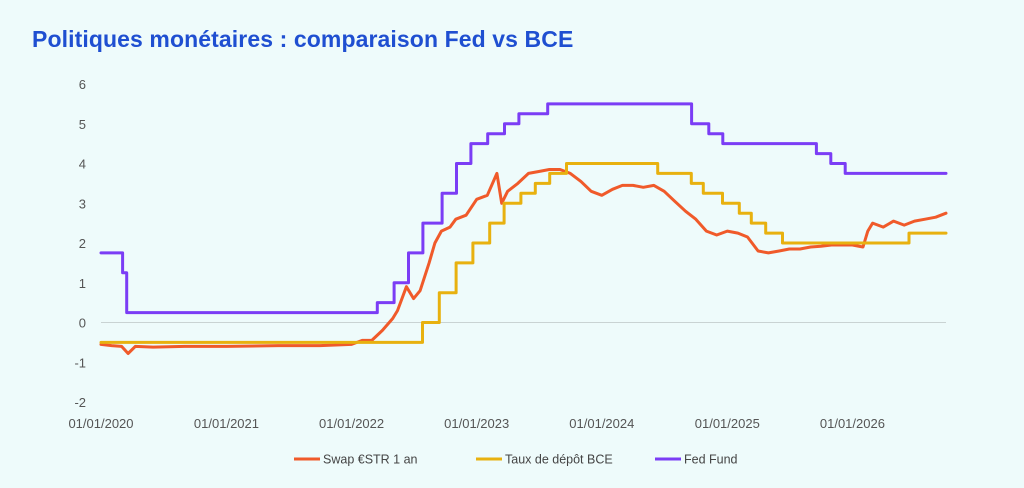  What do you see at coordinates (601, 423) in the screenshot?
I see `x-tick-label: 01/01/2024` at bounding box center [601, 423].